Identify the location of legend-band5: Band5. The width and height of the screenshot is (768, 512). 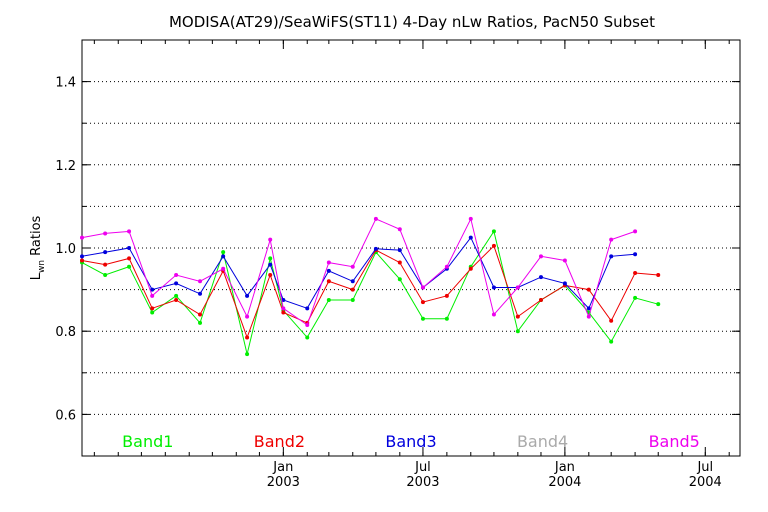
(674, 441).